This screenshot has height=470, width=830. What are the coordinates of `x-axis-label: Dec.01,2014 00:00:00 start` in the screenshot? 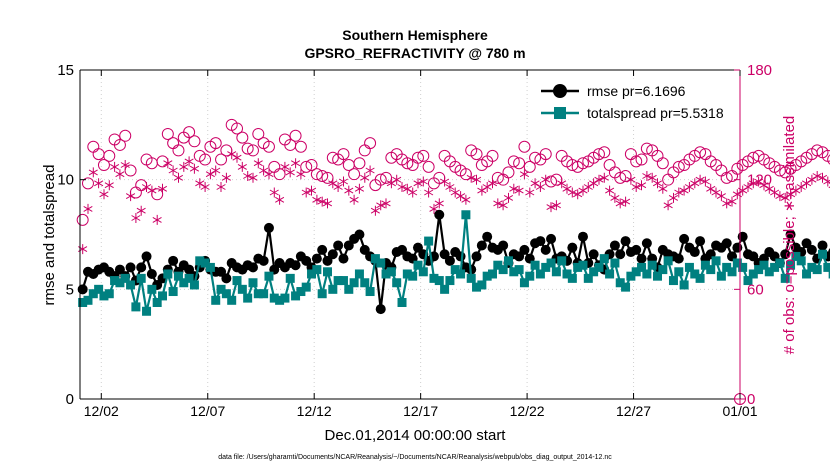 It's located at (416, 435).